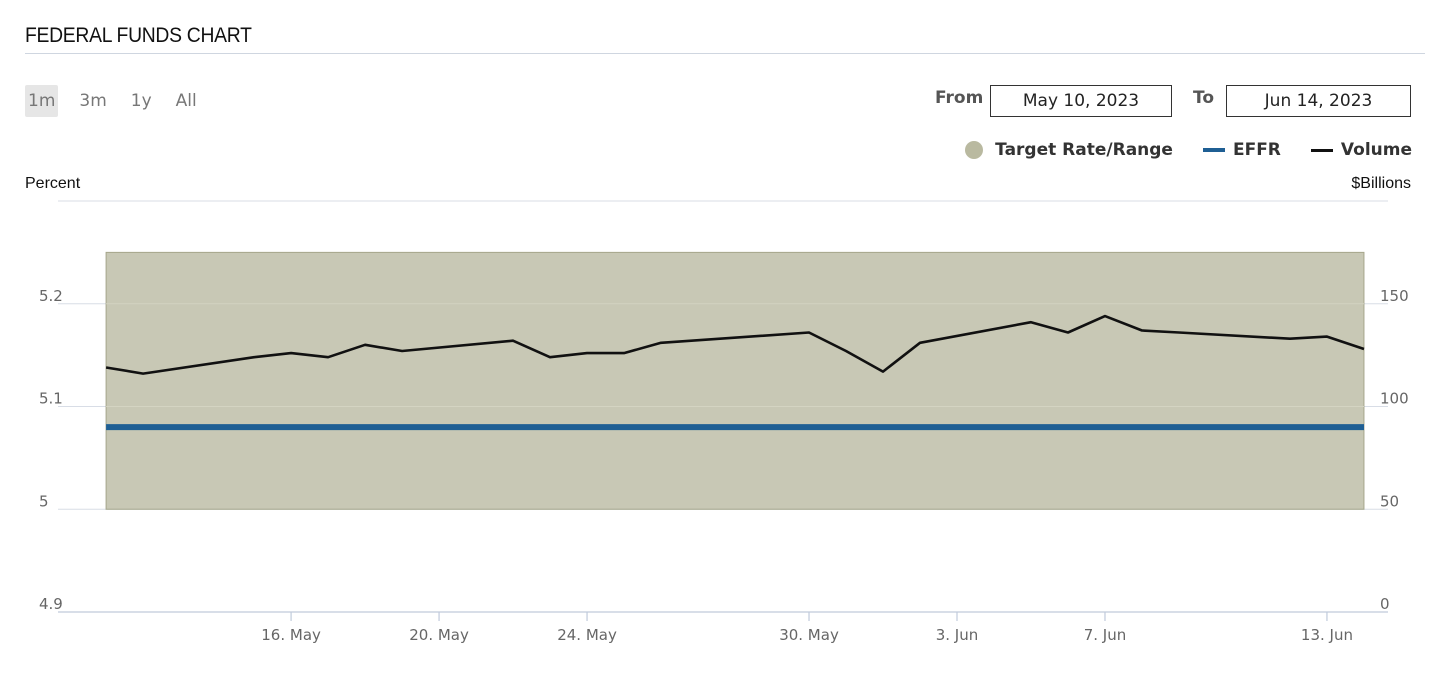  Describe the element at coordinates (1256, 150) in the screenshot. I see `legend-label-effr: EFFR` at that location.